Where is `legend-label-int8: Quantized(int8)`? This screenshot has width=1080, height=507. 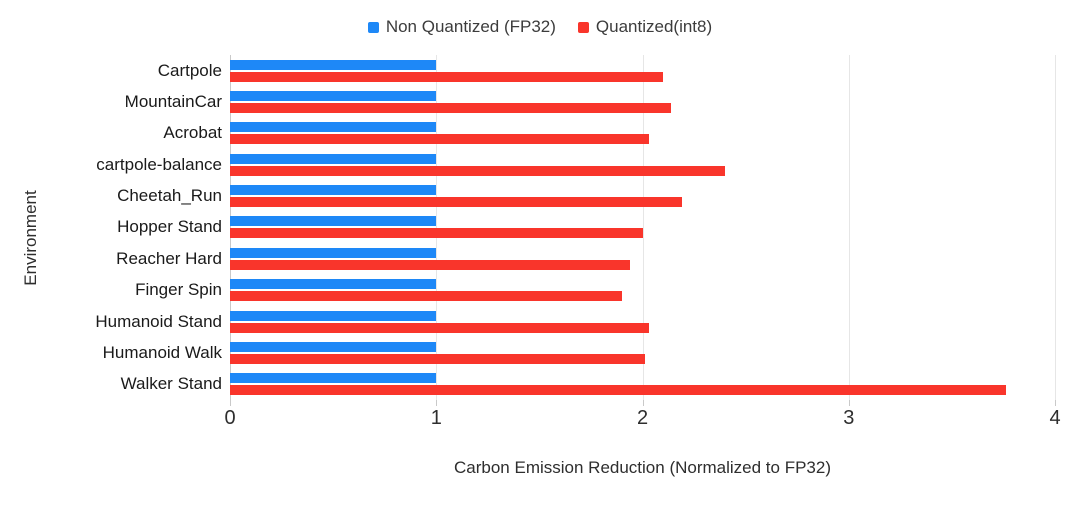
legend-label-int8: Quantized(int8) is located at coordinates (654, 26).